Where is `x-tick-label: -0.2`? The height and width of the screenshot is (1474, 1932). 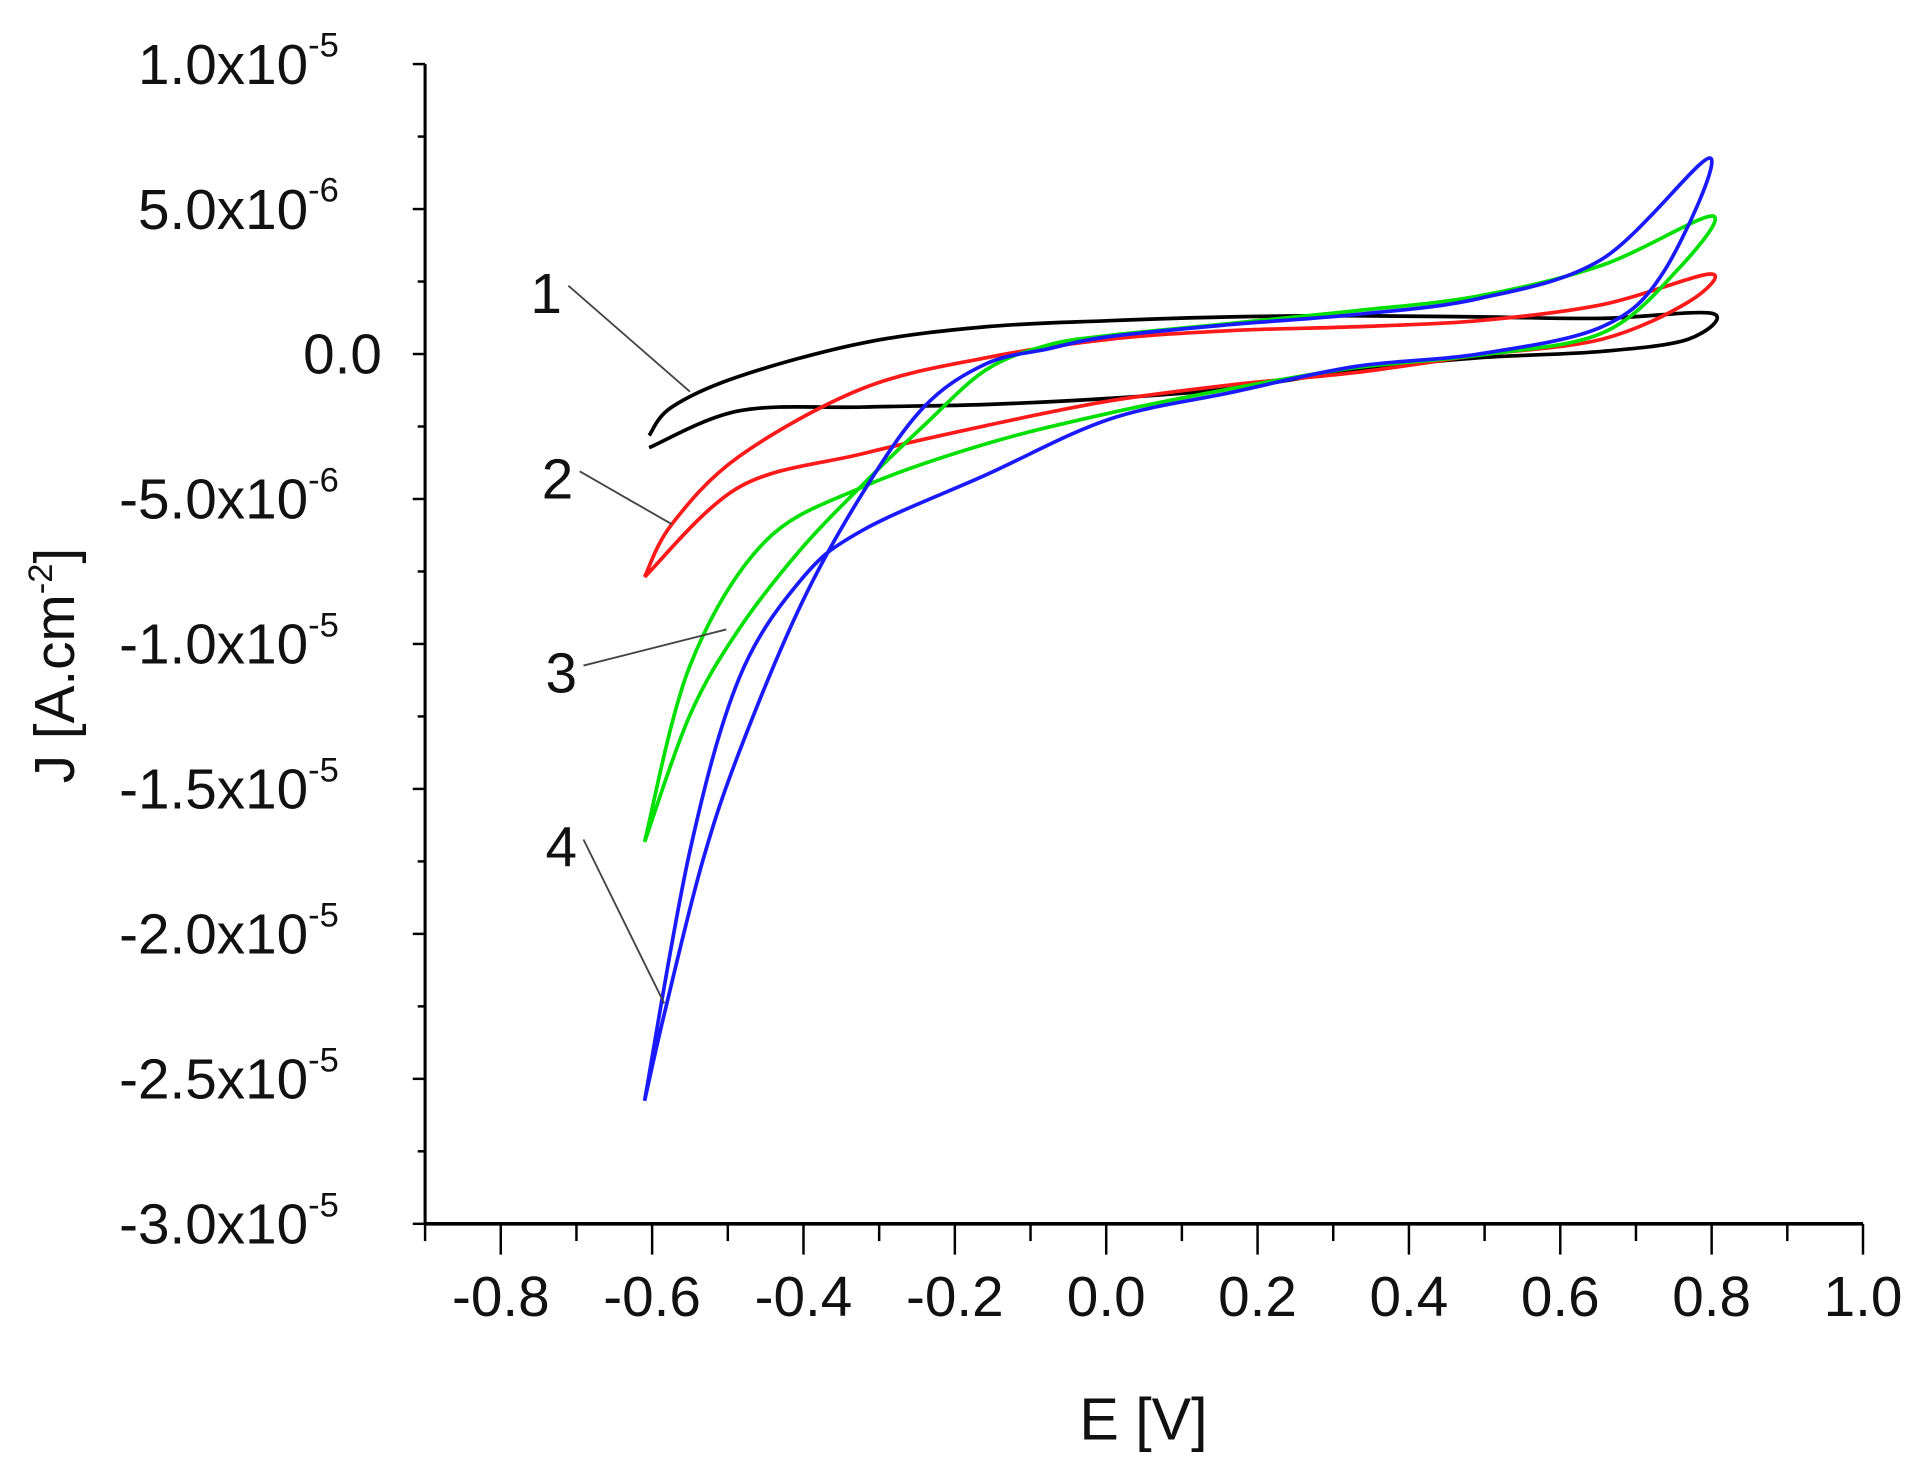
x-tick-label: -0.2 is located at coordinates (955, 1297).